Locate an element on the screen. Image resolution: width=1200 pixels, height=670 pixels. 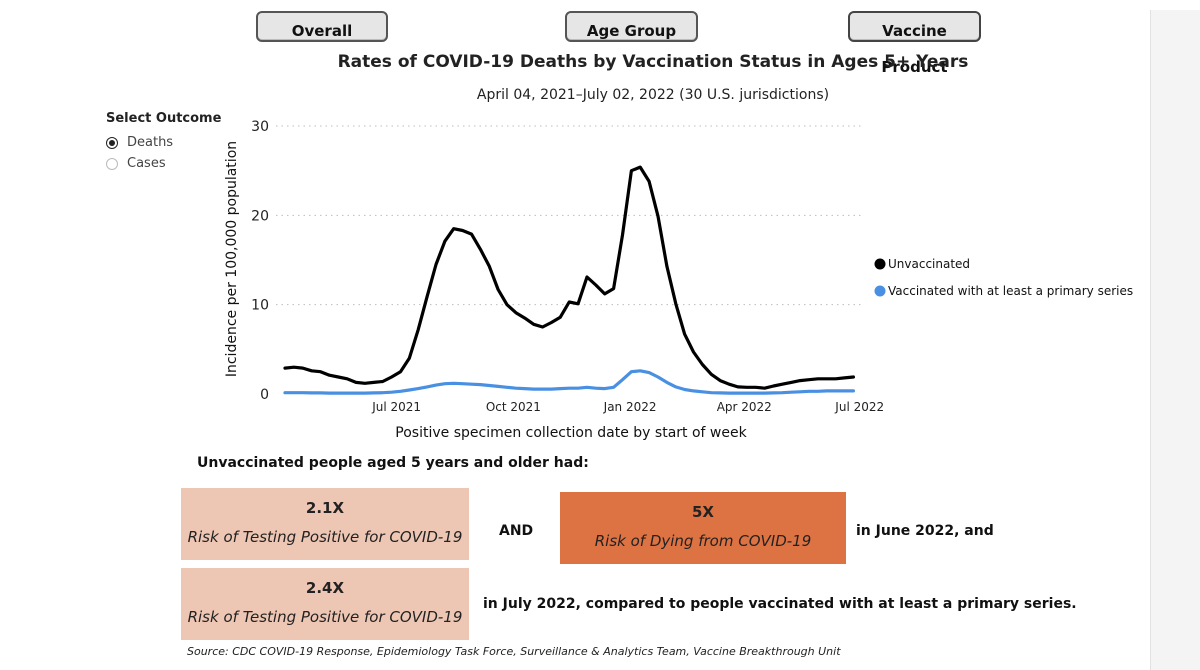
outcome-option-cases: Cases is located at coordinates (163, 163).